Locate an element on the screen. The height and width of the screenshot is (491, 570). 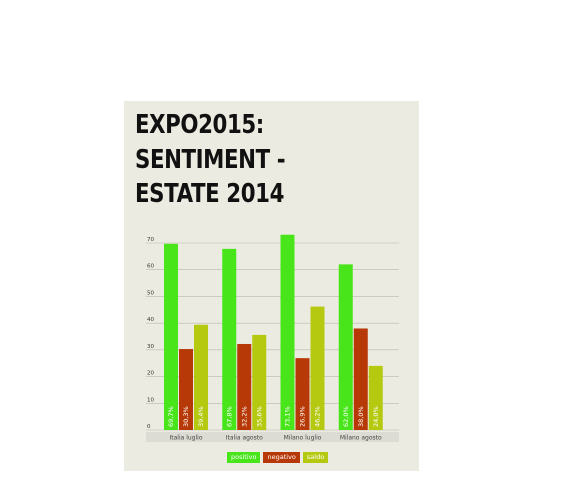
y-tick-label: 10 is located at coordinates (150, 400).